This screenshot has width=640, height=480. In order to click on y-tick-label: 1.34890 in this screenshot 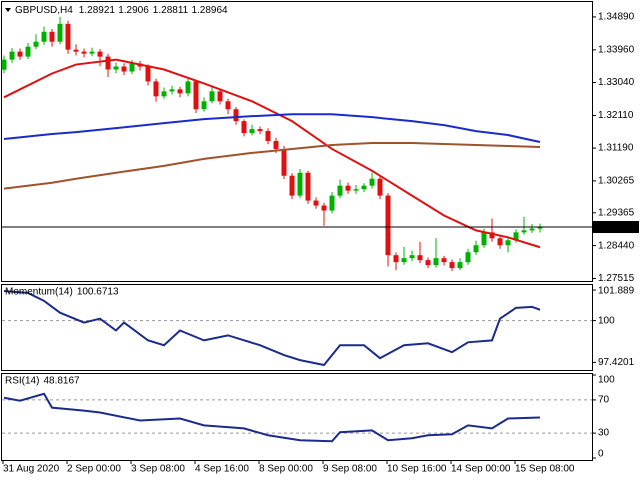, I will do `click(616, 17)`.